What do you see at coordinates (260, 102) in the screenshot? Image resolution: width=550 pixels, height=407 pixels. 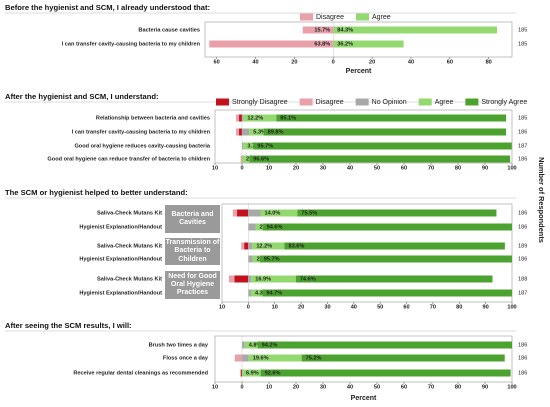 I see `legend-label: Strongly Disagree` at bounding box center [260, 102].